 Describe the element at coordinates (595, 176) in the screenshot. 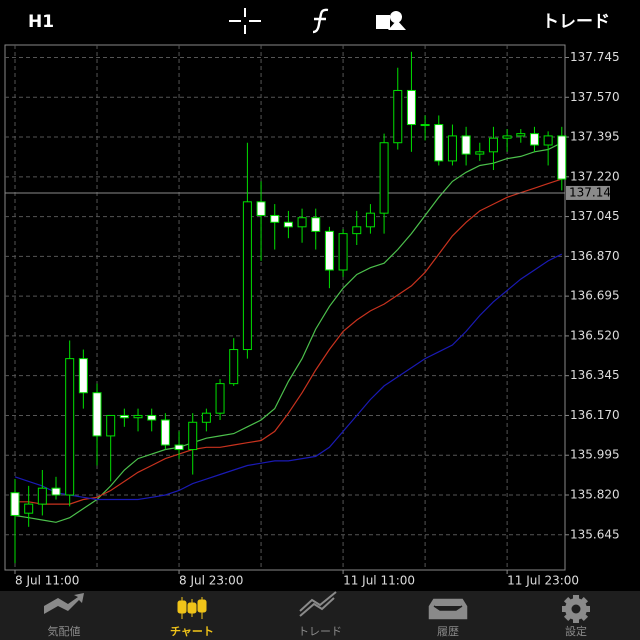

I see `y-tick-label: 137.220` at that location.